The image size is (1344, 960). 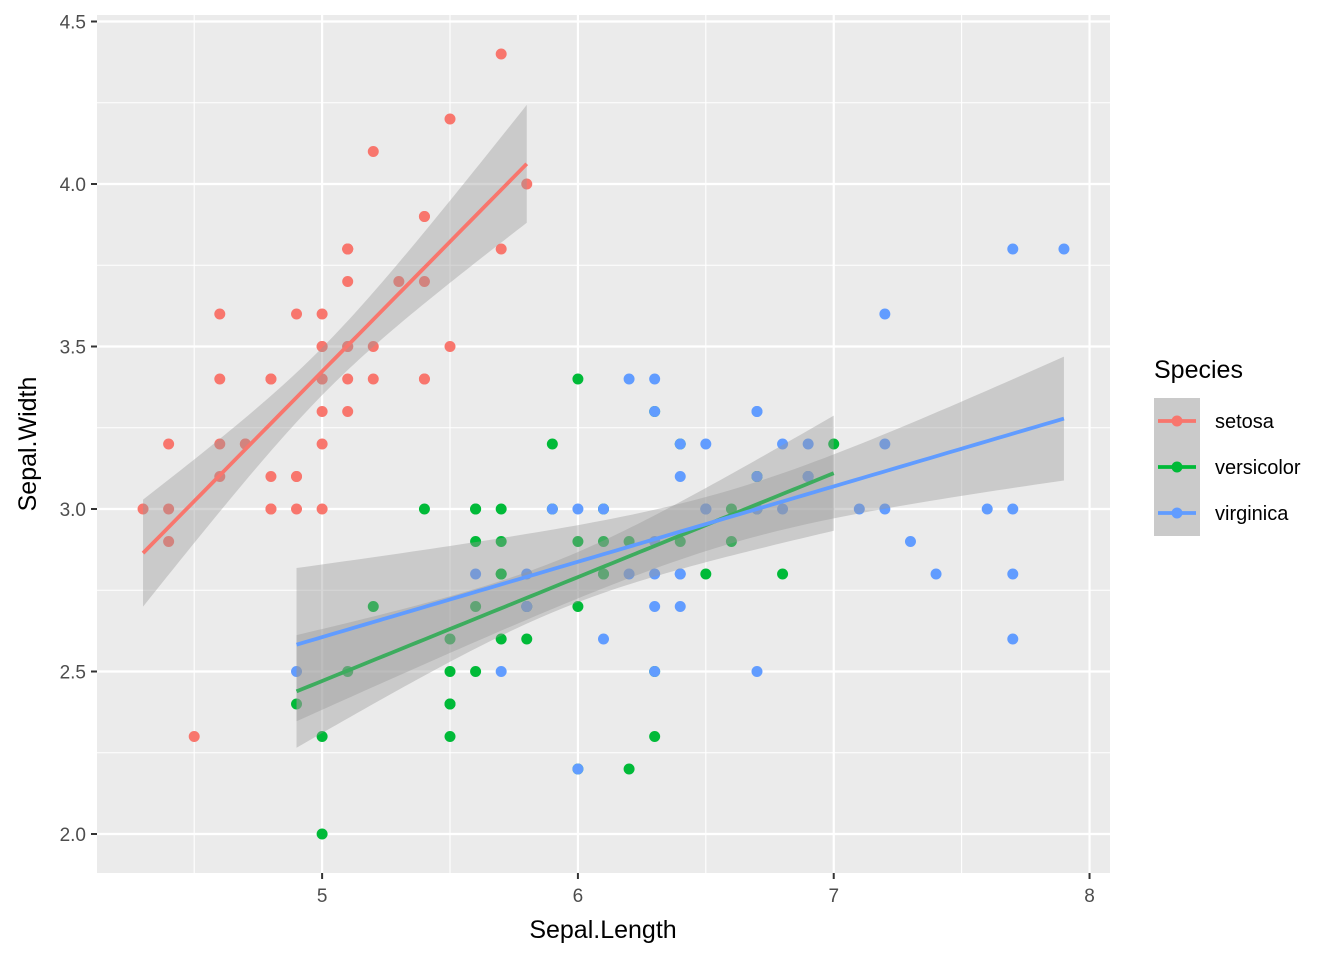 What do you see at coordinates (322, 896) in the screenshot?
I see `x-tick-label: 5` at bounding box center [322, 896].